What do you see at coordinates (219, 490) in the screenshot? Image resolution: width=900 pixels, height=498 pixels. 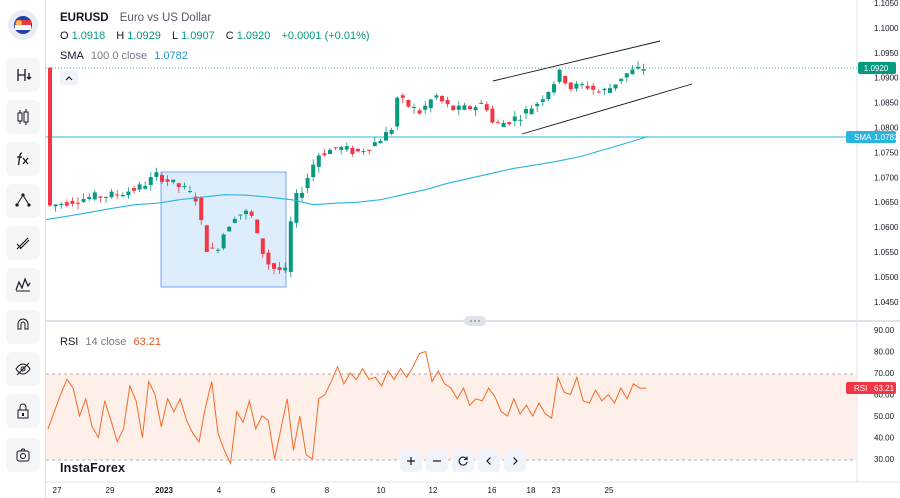 I see `time-tick-label: 4` at bounding box center [219, 490].